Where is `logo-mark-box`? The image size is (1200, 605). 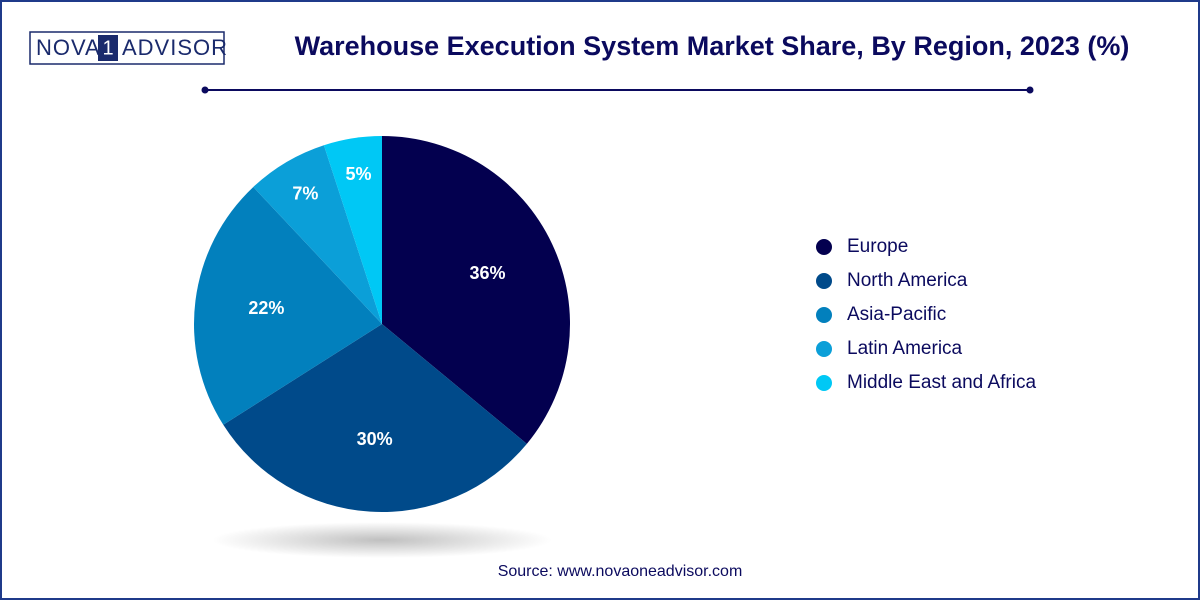 logo-mark-box is located at coordinates (108, 48).